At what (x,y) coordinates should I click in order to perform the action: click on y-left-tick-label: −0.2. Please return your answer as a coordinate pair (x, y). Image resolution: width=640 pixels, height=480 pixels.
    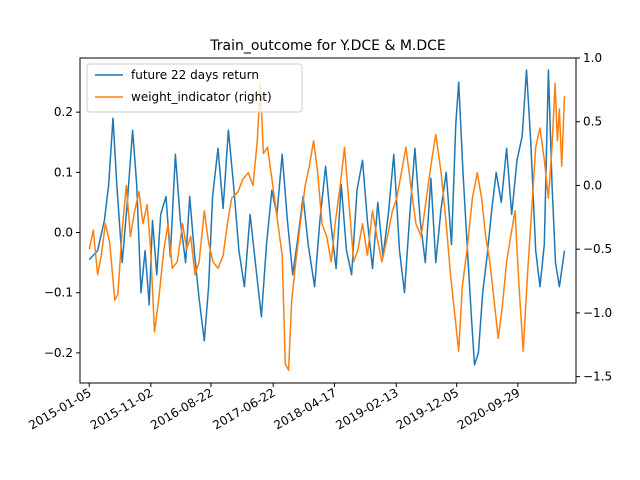
    Looking at the image, I should click on (58, 353).